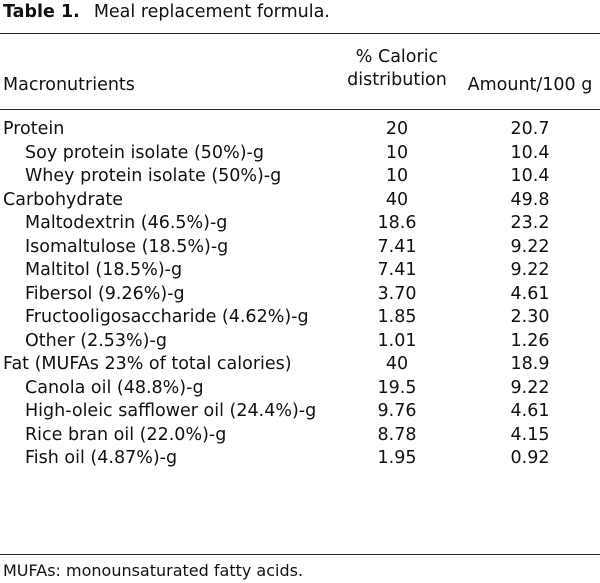  Describe the element at coordinates (530, 458) in the screenshot. I see `row-amount: 0.92` at that location.